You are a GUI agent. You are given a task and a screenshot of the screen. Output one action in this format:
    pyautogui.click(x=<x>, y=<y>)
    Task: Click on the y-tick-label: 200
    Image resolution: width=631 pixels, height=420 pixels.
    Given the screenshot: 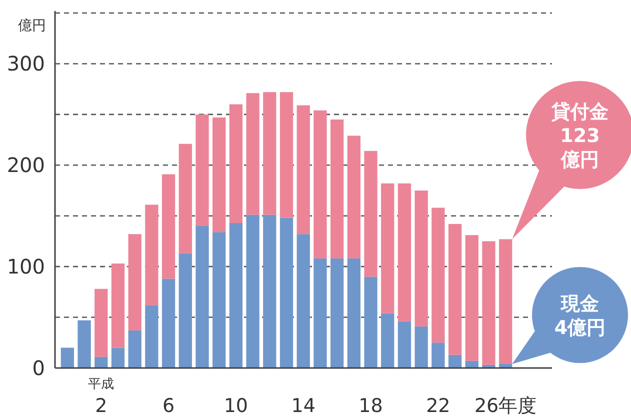 What is the action you would take?
    pyautogui.click(x=25, y=165)
    